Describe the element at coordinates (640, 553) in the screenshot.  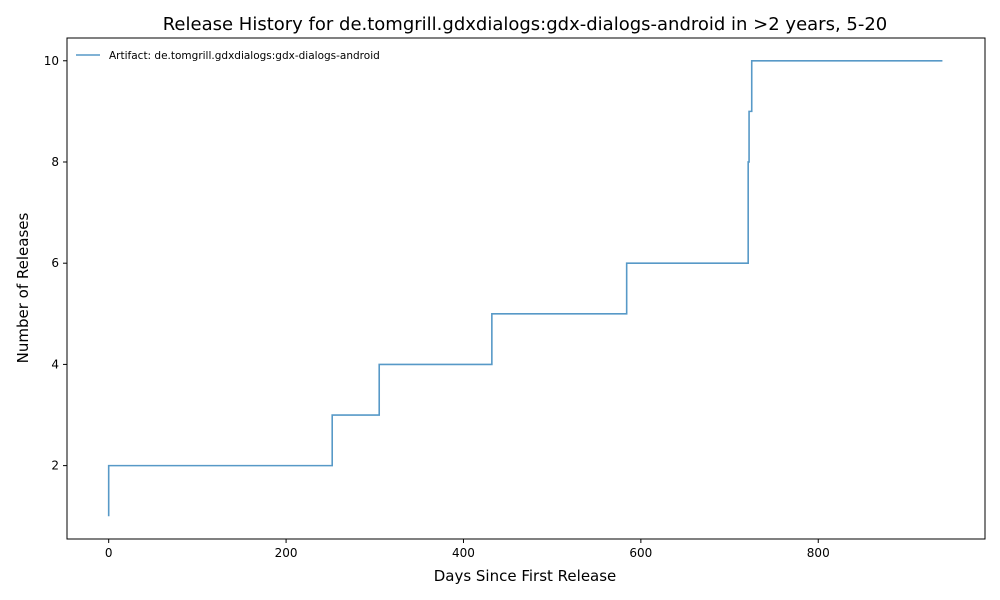
I see `x-tick-label: 600` at that location.